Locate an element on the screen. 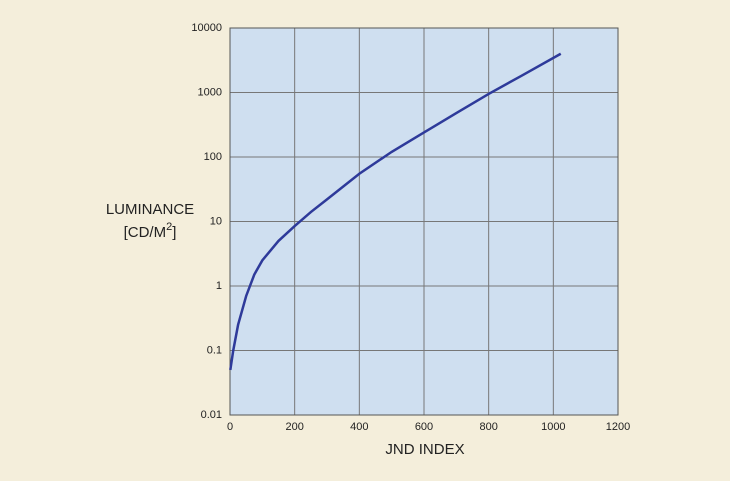 The image size is (730, 481). x-tick-label: 200 is located at coordinates (294, 427).